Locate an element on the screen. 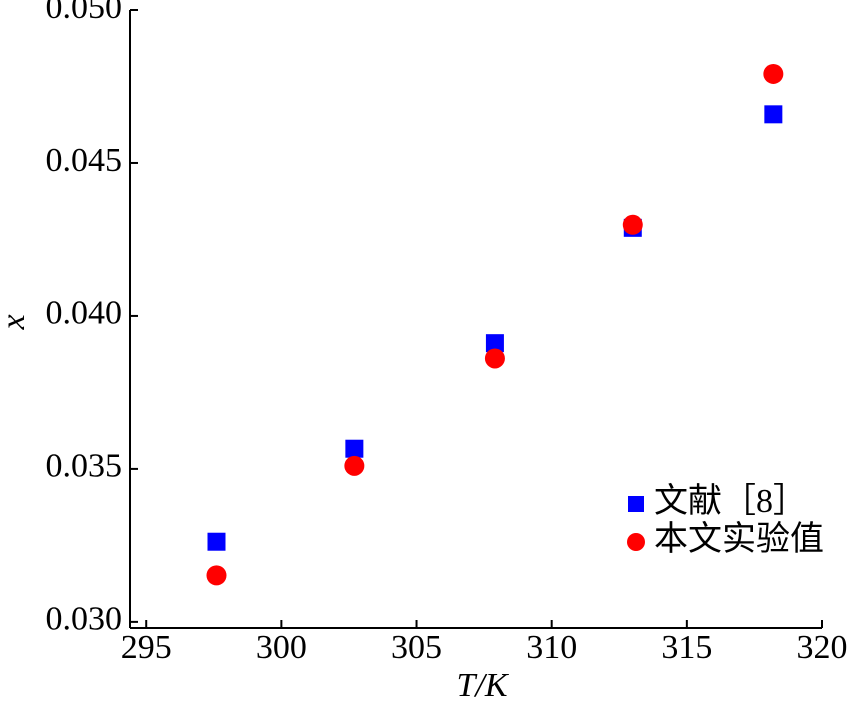 The image size is (850, 708). legend-label: 本文实验值 is located at coordinates (739, 539).